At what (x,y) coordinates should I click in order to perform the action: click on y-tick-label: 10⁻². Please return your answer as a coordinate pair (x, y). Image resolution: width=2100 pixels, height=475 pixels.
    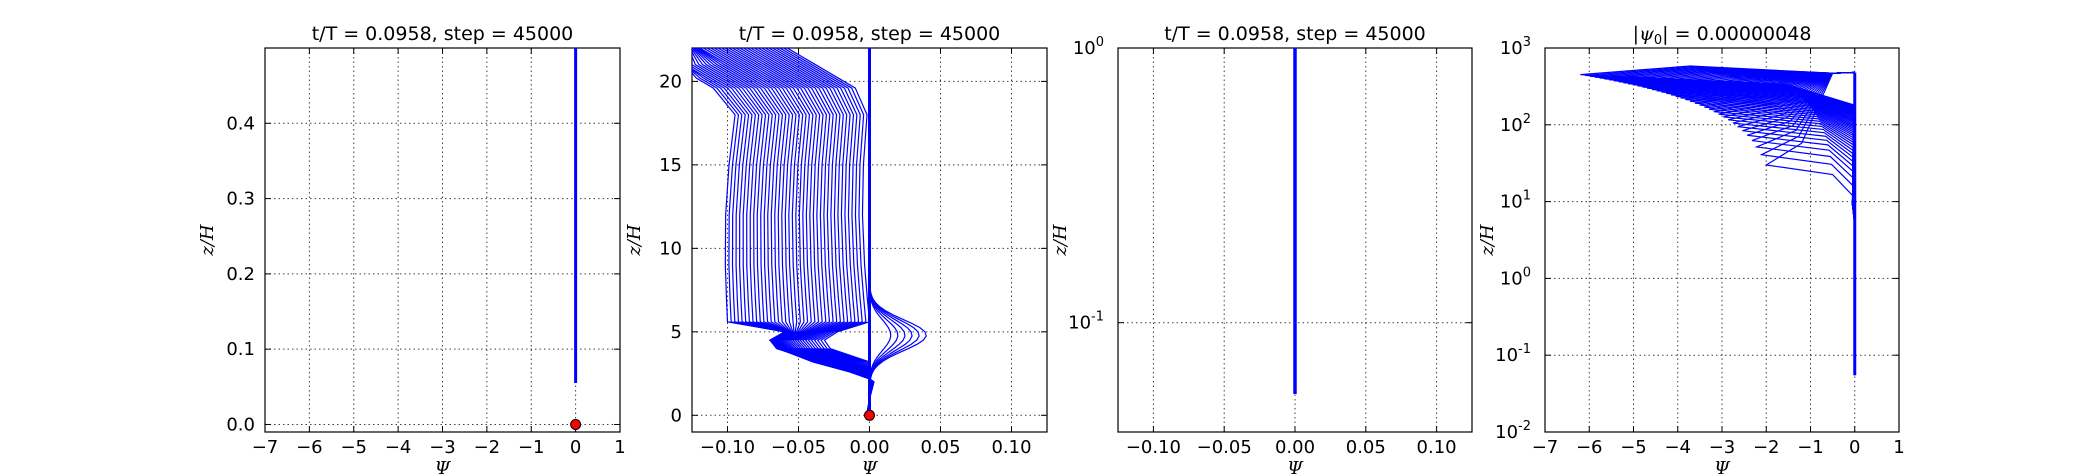
    Looking at the image, I should click on (1513, 431).